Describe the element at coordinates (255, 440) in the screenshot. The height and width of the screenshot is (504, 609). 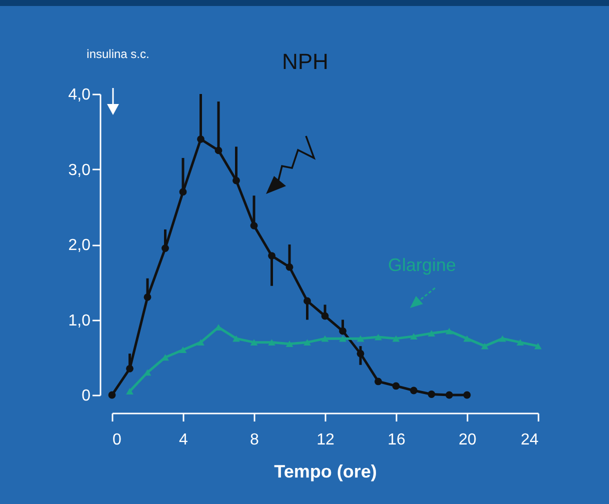
I see `x-tick-label: 8` at that location.